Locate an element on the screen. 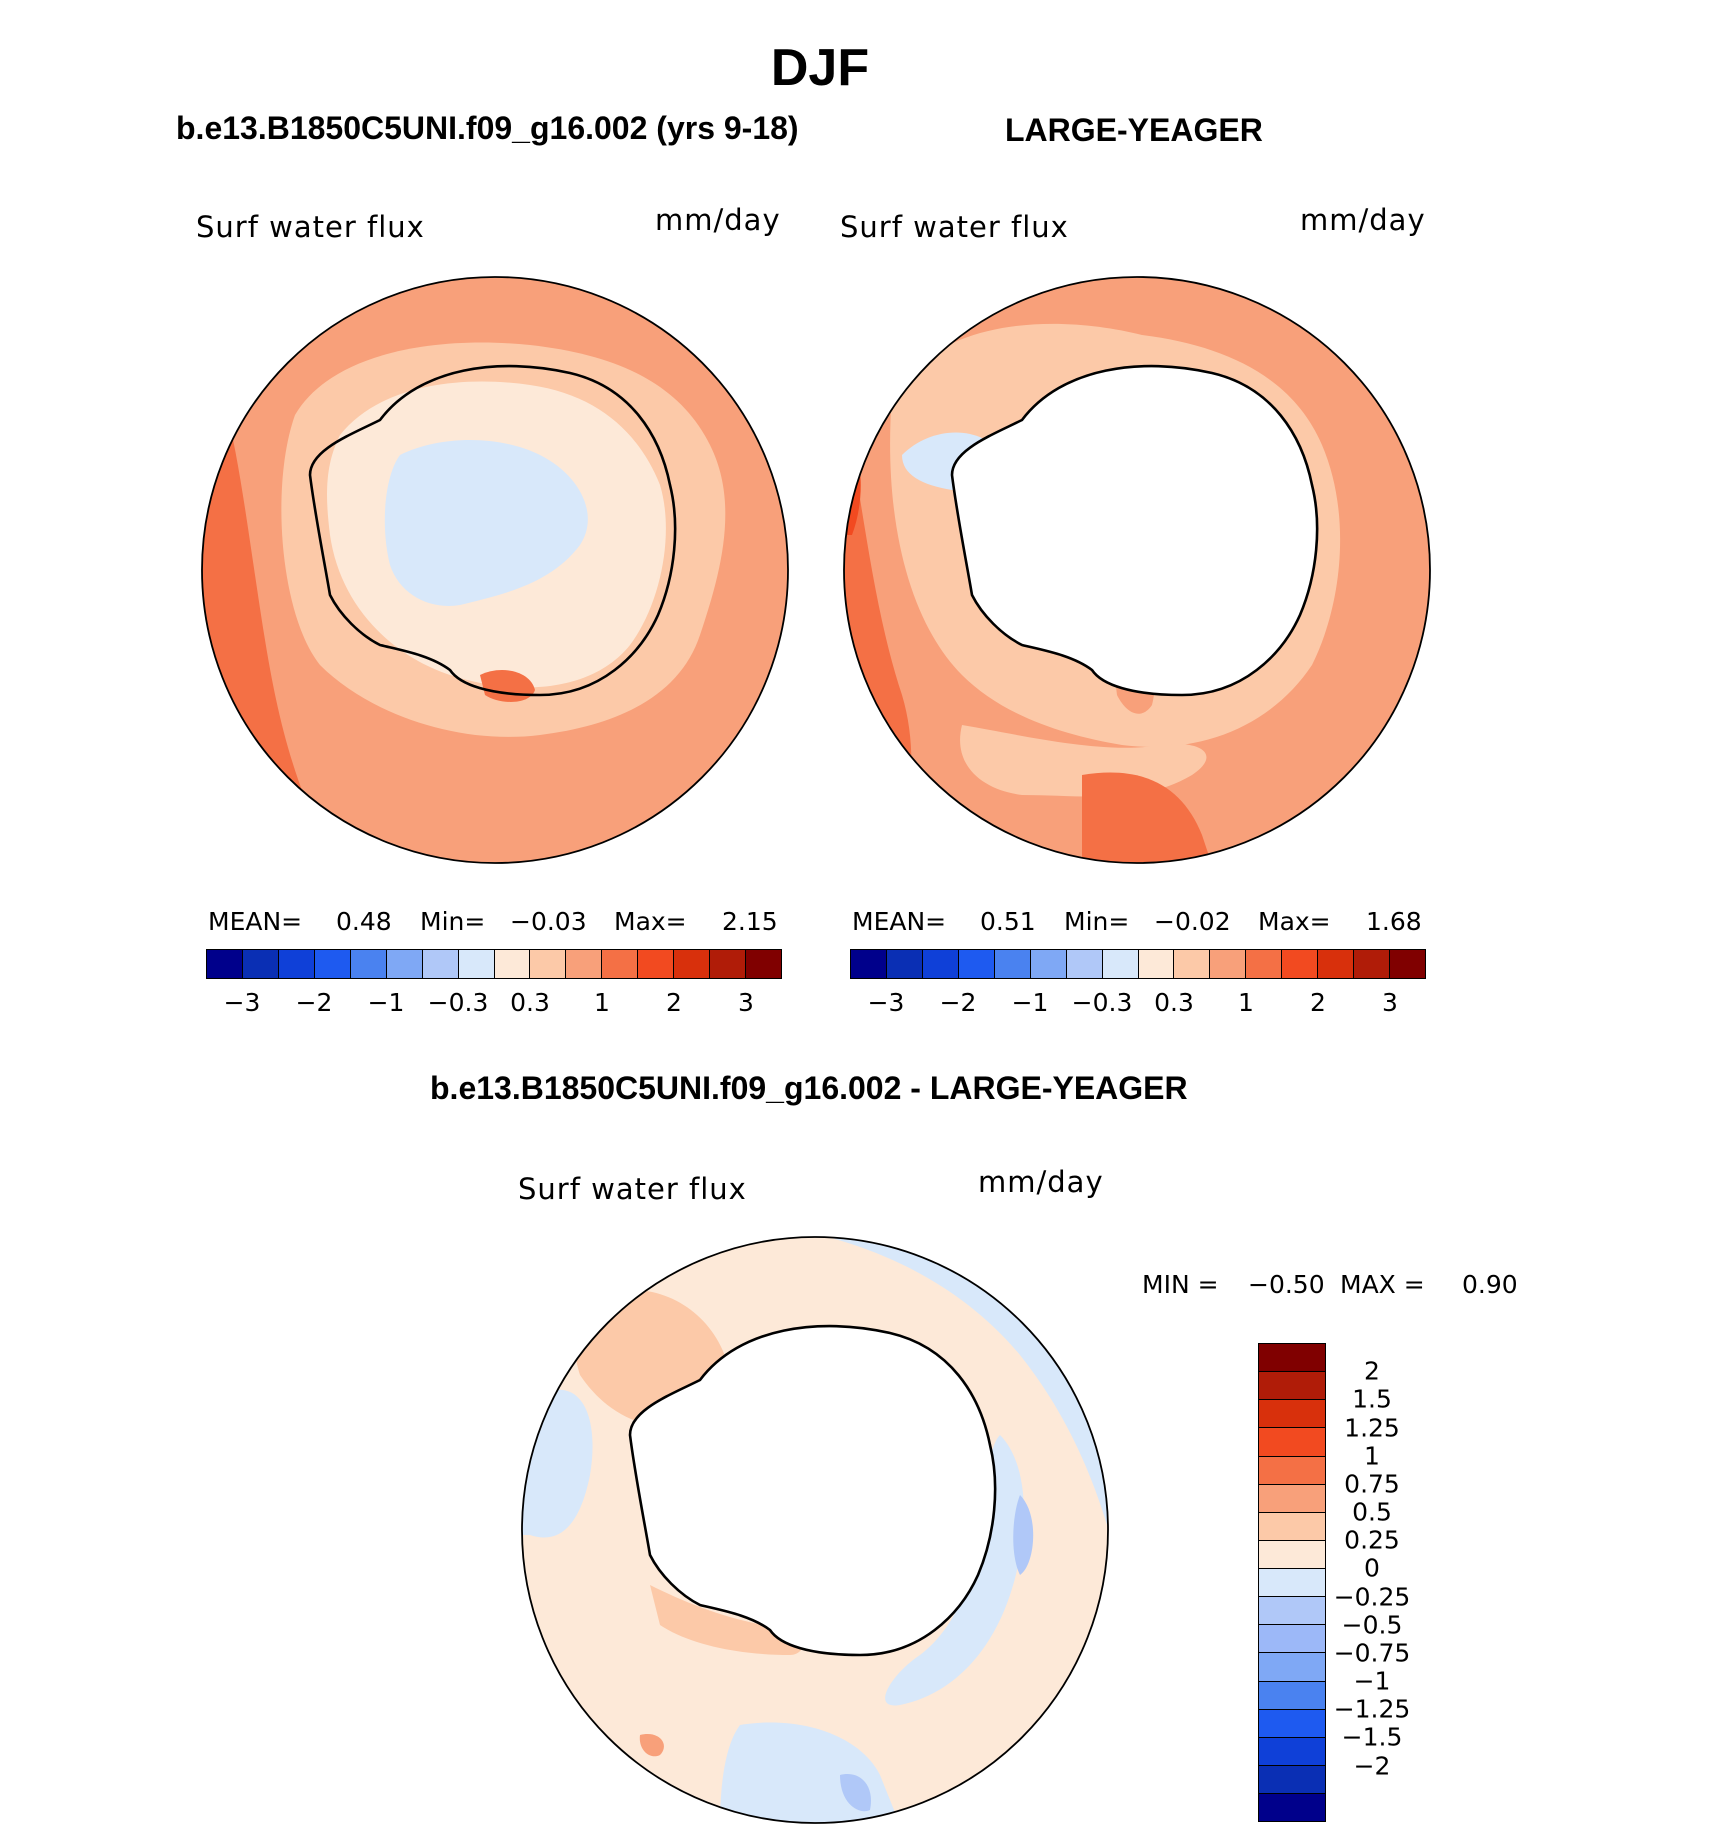  right-max-label: Max= is located at coordinates (1294, 921).